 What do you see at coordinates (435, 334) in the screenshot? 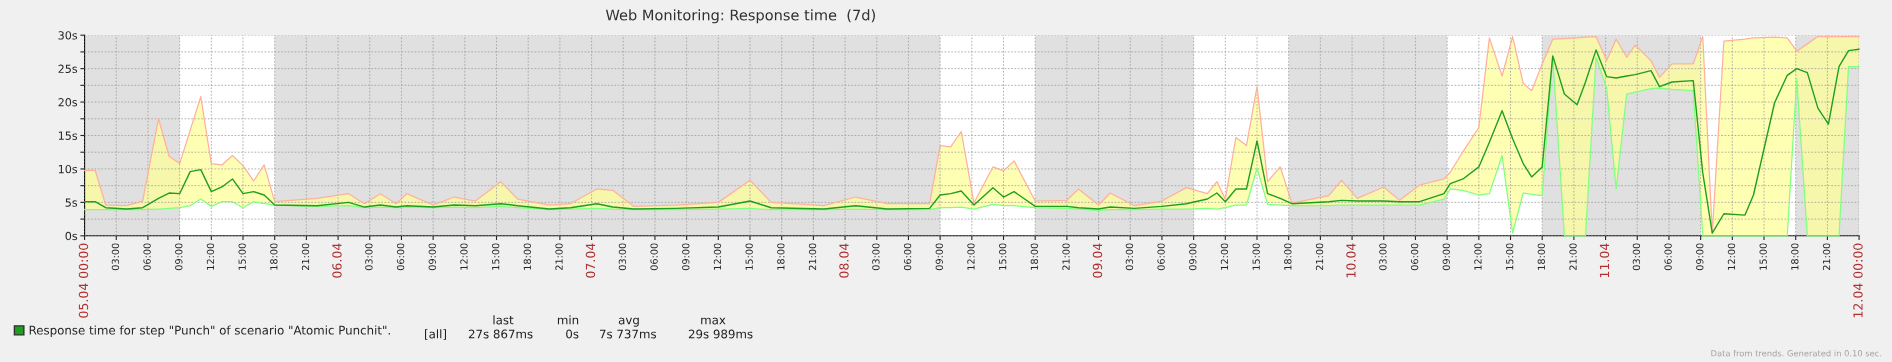
I see `text: [all]` at bounding box center [435, 334].